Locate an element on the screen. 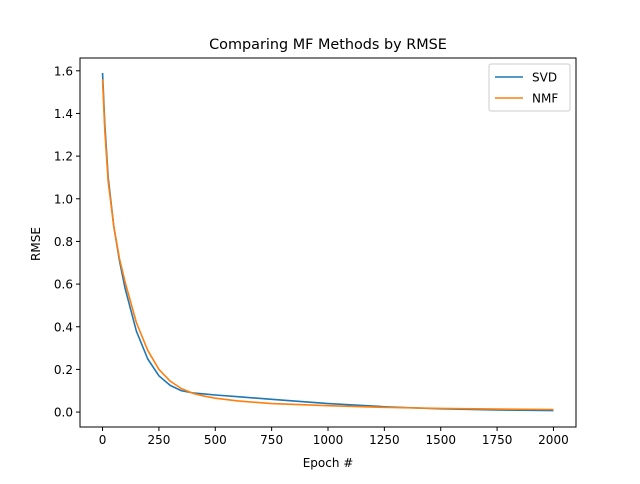  legend: SVD NMF is located at coordinates (529, 87).